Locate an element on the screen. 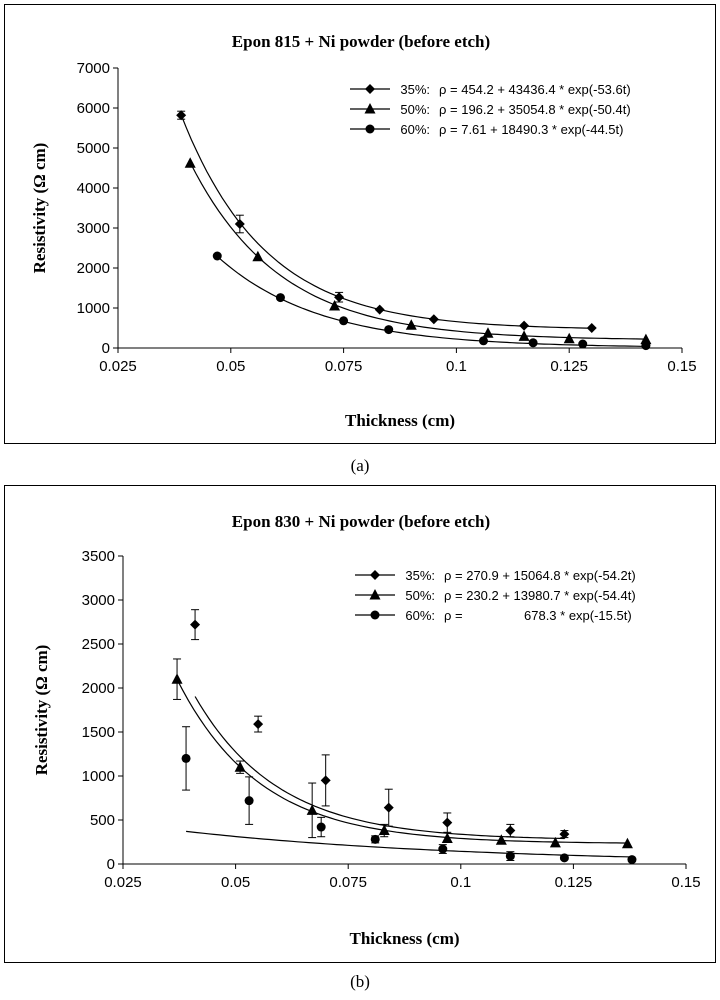 The width and height of the screenshot is (720, 1000). legend-equation: ρ = 454.2 + 43436.4 * exp(-53.6t) is located at coordinates (535, 89).